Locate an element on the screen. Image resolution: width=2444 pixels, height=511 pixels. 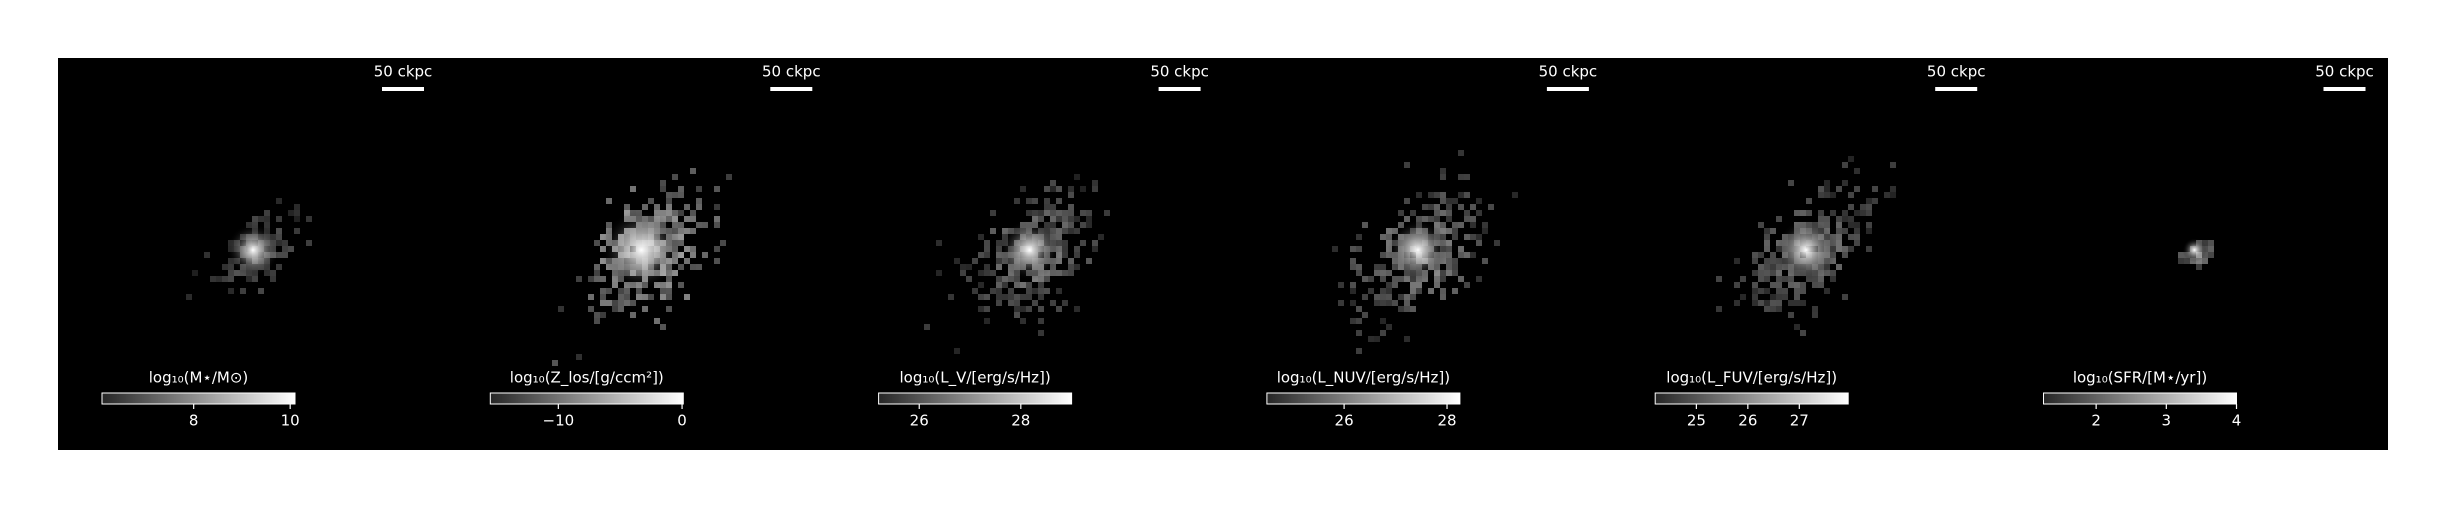
colorbar-tick-label: 4 is located at coordinates (2237, 421).